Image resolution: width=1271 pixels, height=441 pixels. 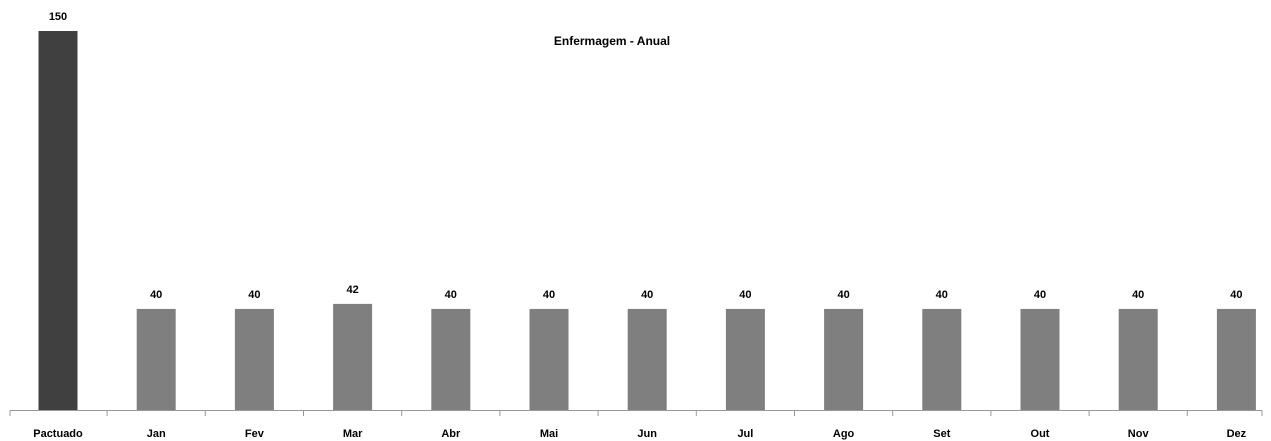 What do you see at coordinates (58, 434) in the screenshot?
I see `x-tick-label: Pactuado` at bounding box center [58, 434].